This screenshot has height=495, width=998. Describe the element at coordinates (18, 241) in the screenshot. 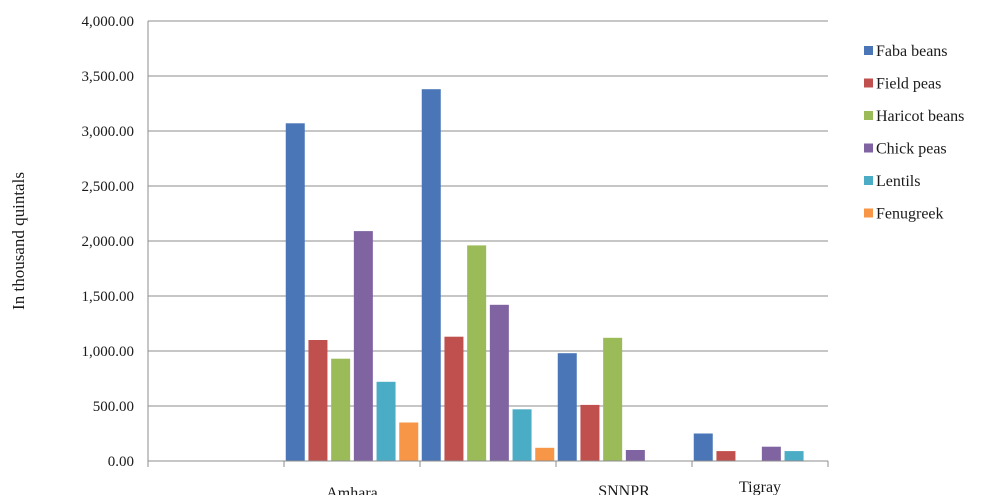

I see `y-axis-title: In thousand quintals` at that location.